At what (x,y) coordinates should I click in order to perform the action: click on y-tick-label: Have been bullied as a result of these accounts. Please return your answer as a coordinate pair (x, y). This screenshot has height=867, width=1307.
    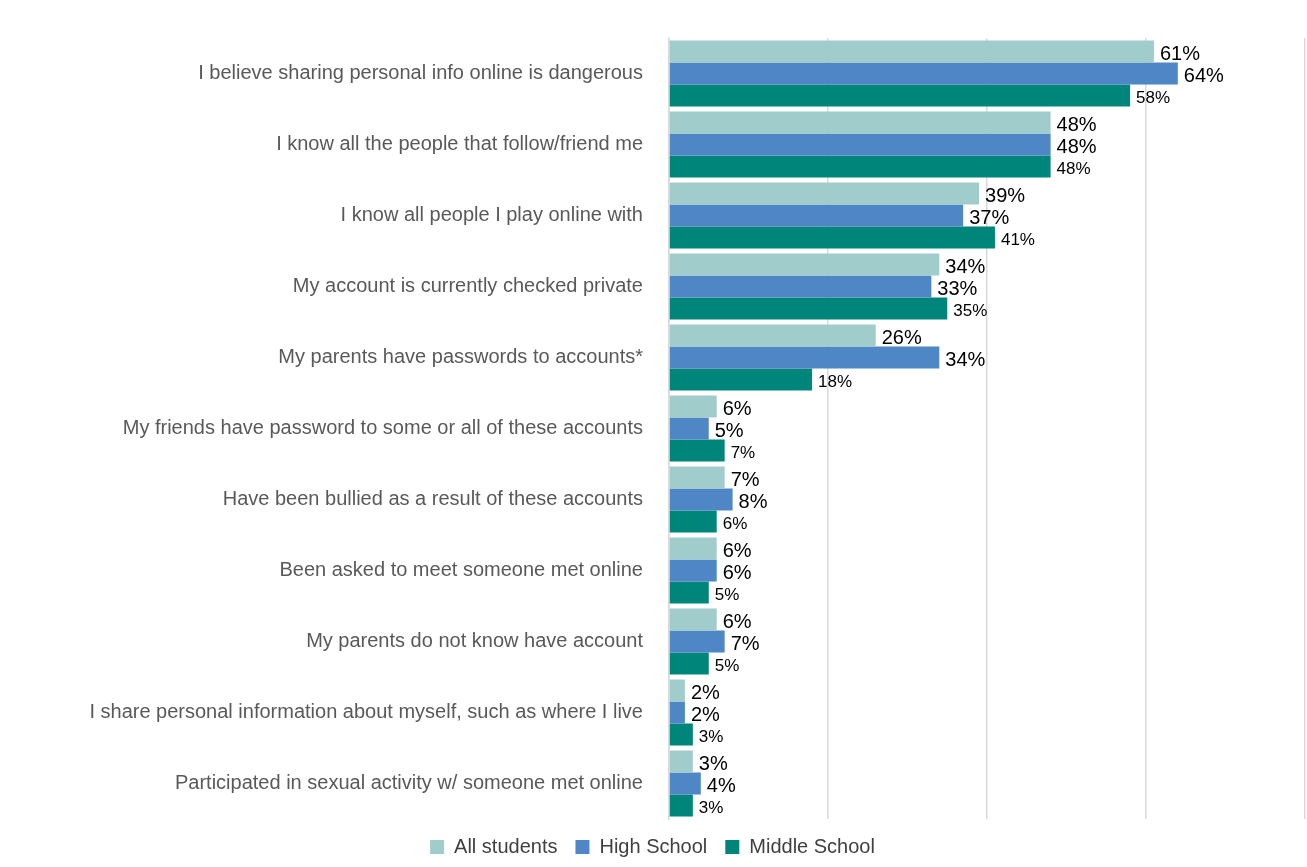
    Looking at the image, I should click on (432, 498).